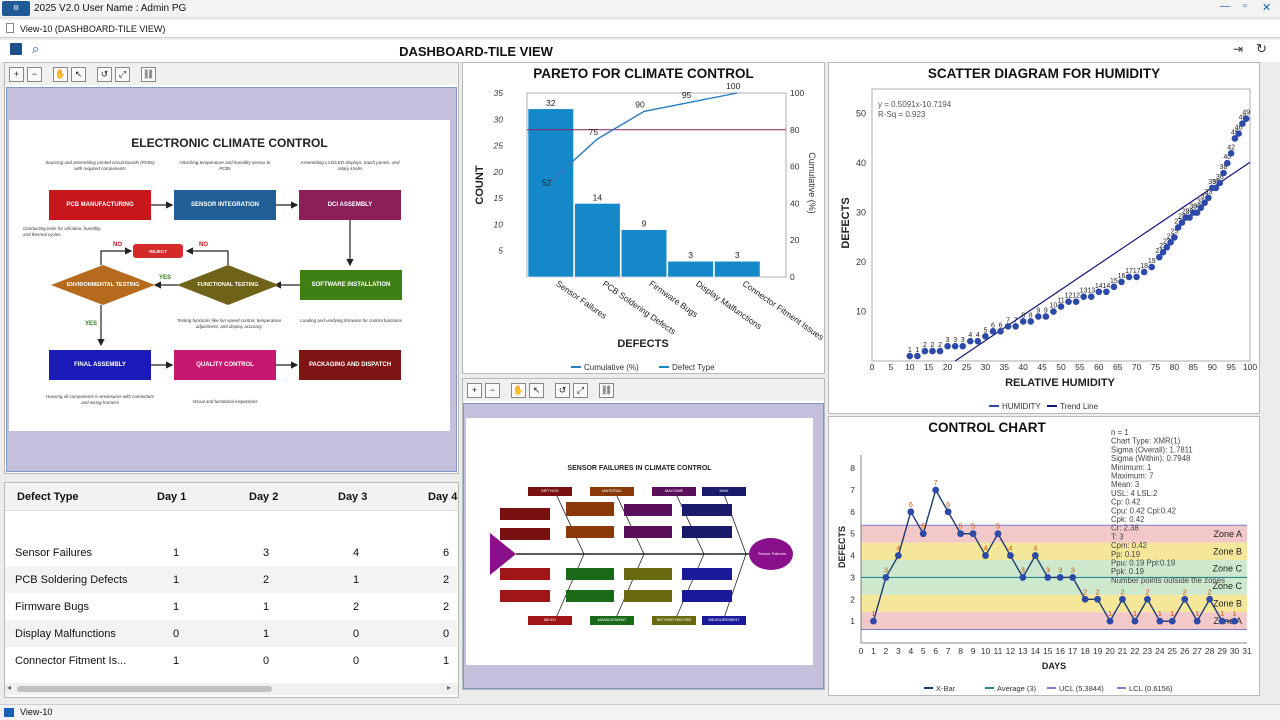  Describe the element at coordinates (1134, 493) in the screenshot. I see `stat-line: USL: 4 LSL:2` at that location.